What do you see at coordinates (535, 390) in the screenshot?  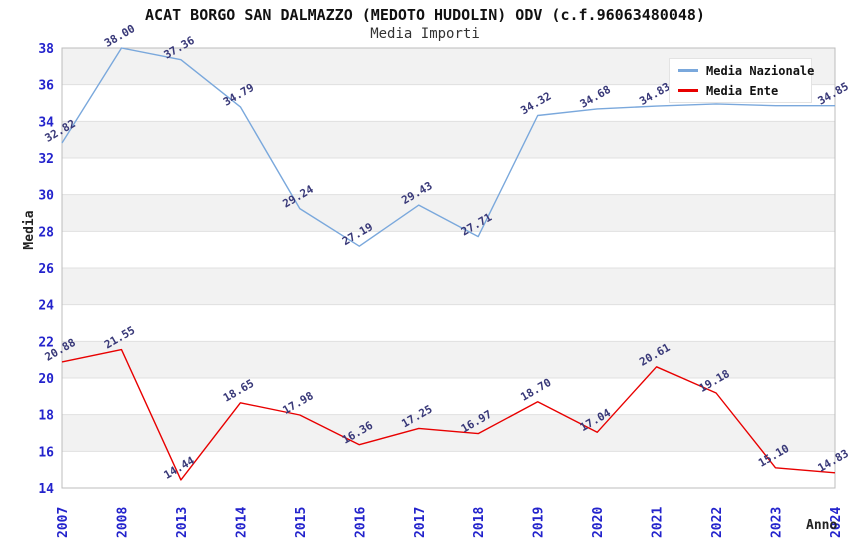 I see `point-value-label: 18.70` at bounding box center [535, 390].